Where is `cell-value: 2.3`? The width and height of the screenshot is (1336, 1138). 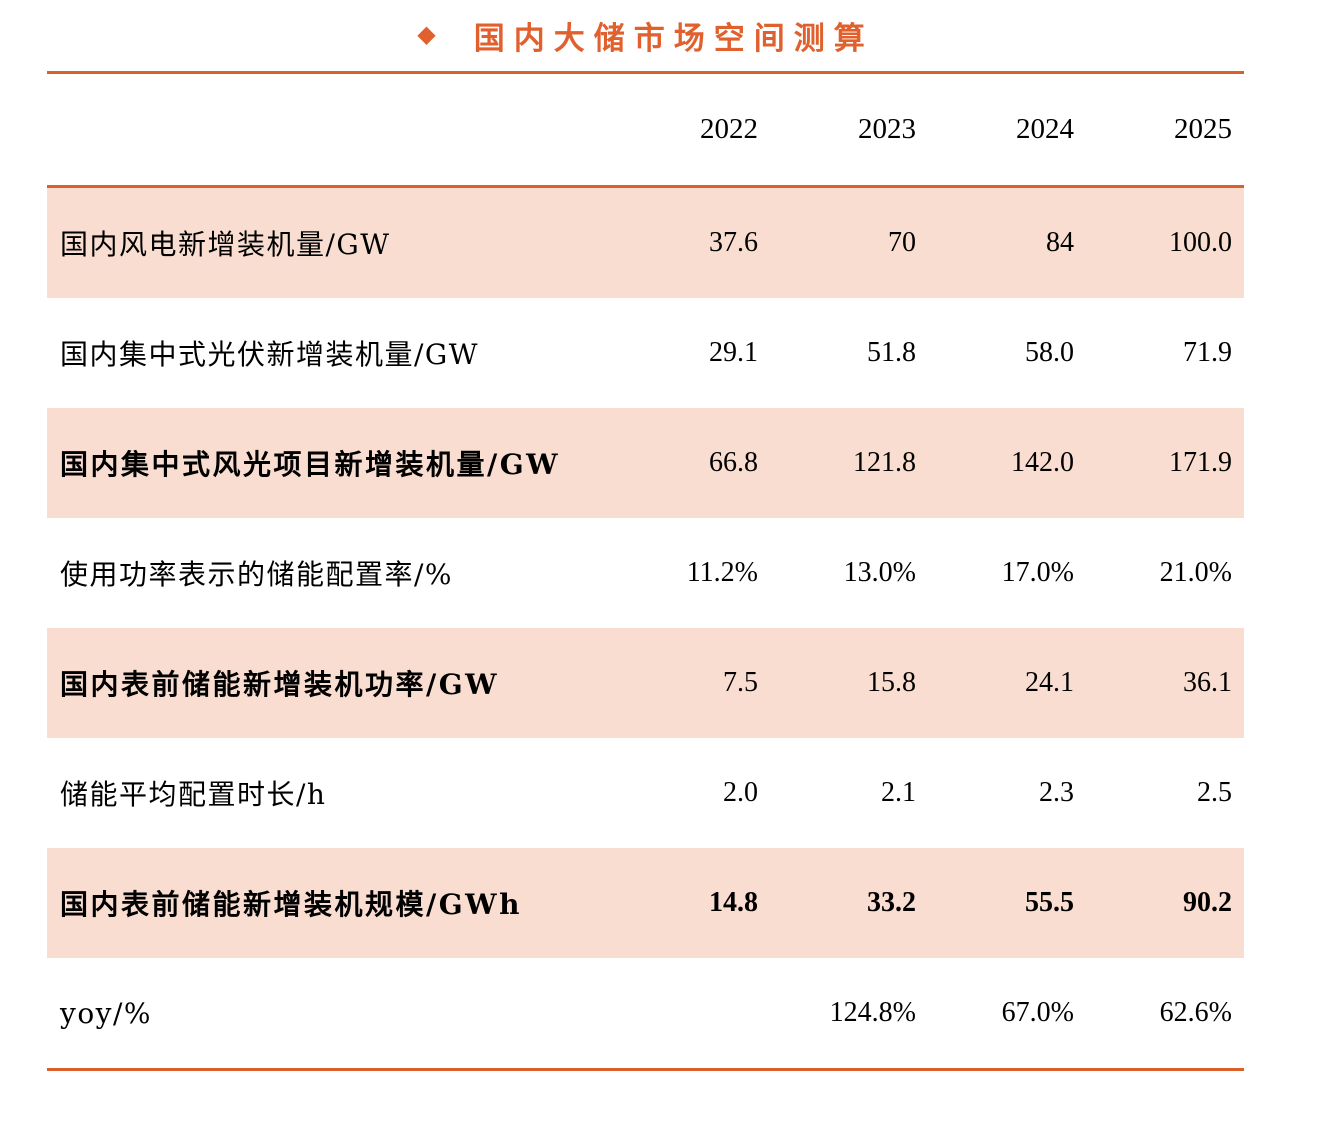 cell-value: 2.3 is located at coordinates (1056, 792).